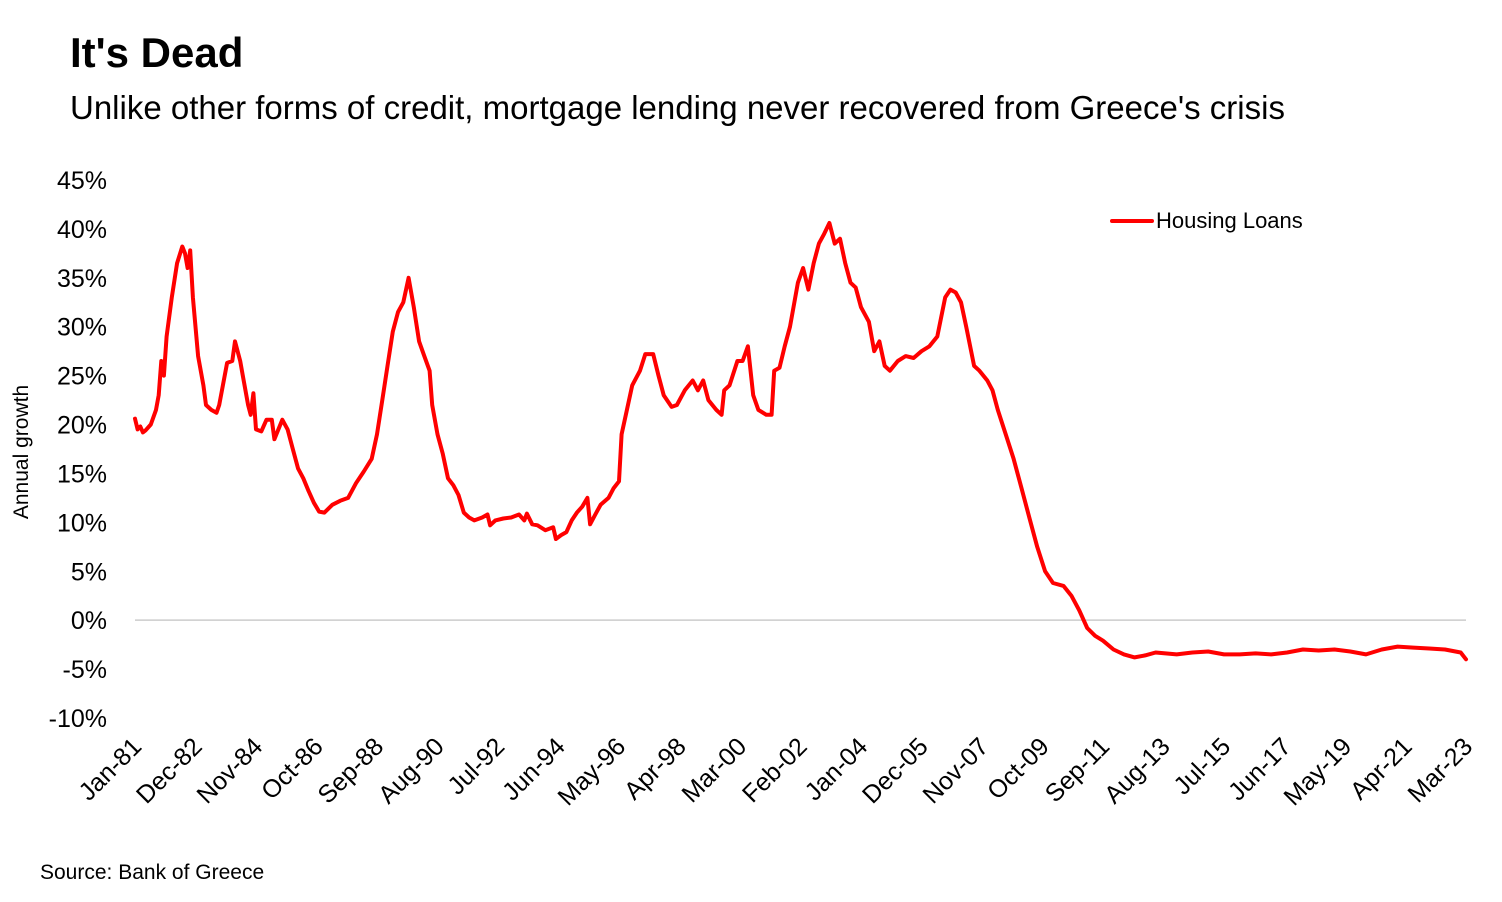 Image resolution: width=1502 pixels, height=902 pixels. What do you see at coordinates (1018, 768) in the screenshot?
I see `x-tick-label: Oct-09` at bounding box center [1018, 768].